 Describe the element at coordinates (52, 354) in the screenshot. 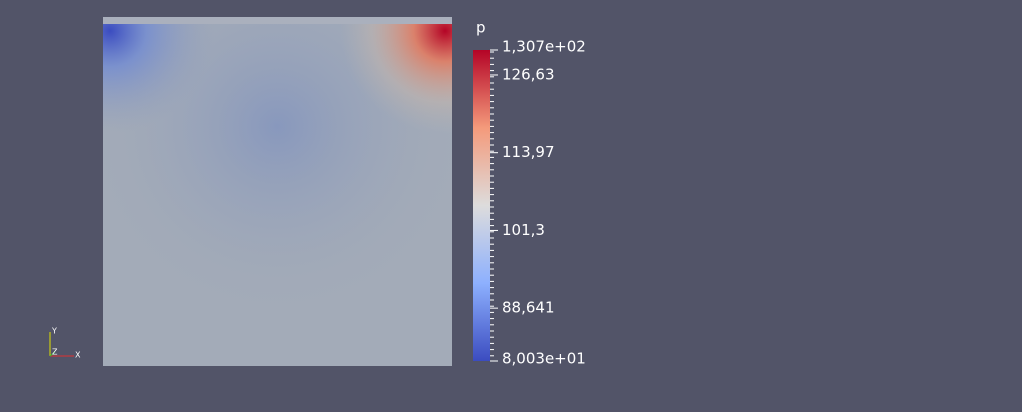

I see `axis-z` at that location.